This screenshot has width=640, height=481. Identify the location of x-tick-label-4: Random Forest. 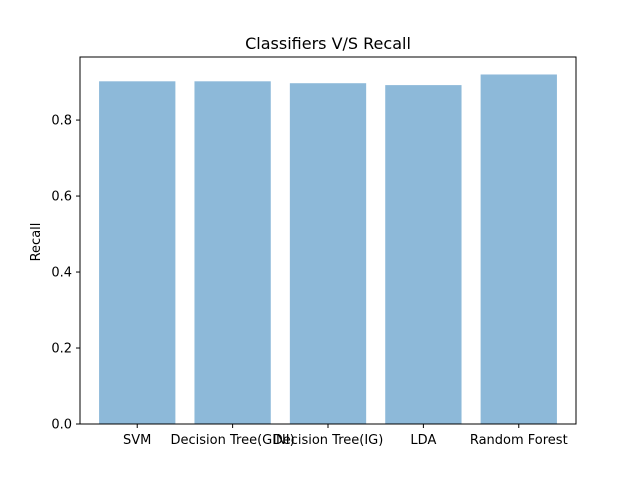
(519, 440).